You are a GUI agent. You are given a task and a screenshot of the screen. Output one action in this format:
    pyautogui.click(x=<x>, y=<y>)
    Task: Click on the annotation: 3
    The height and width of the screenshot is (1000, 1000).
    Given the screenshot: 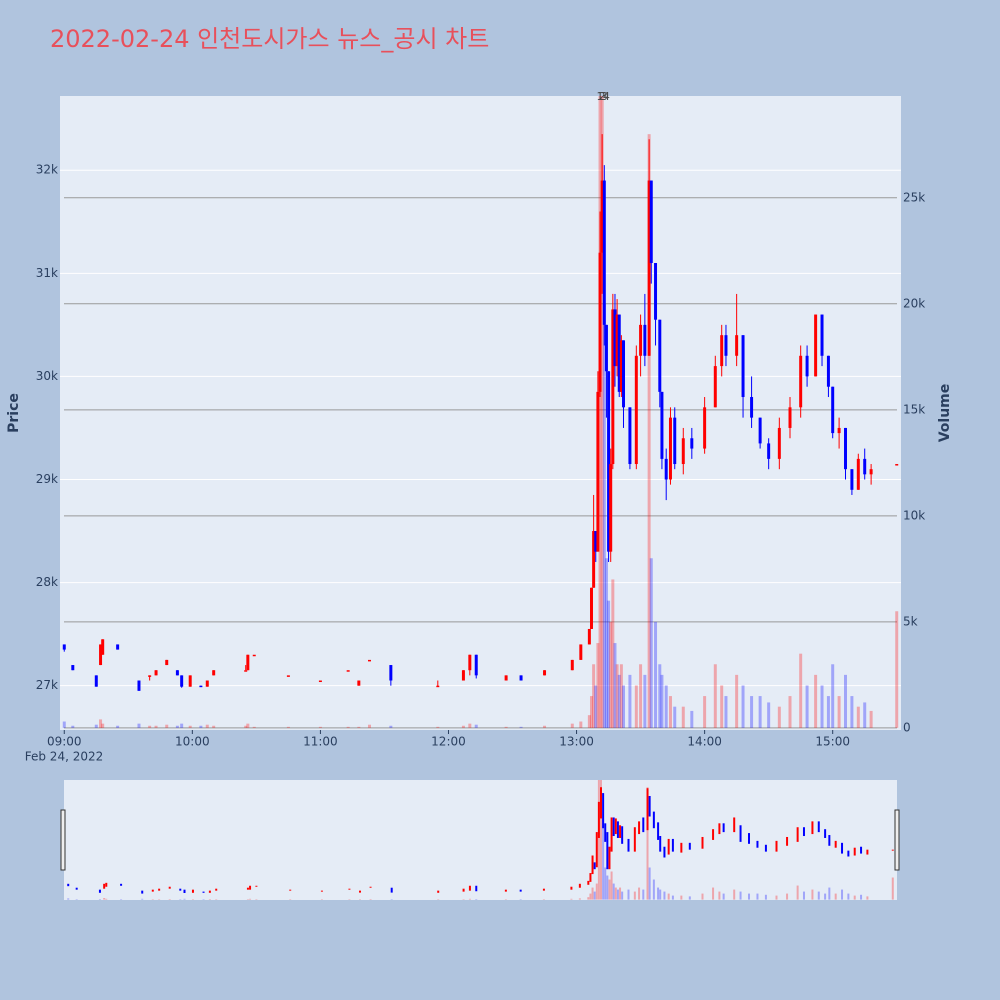 What is the action you would take?
    pyautogui.click(x=604, y=96)
    